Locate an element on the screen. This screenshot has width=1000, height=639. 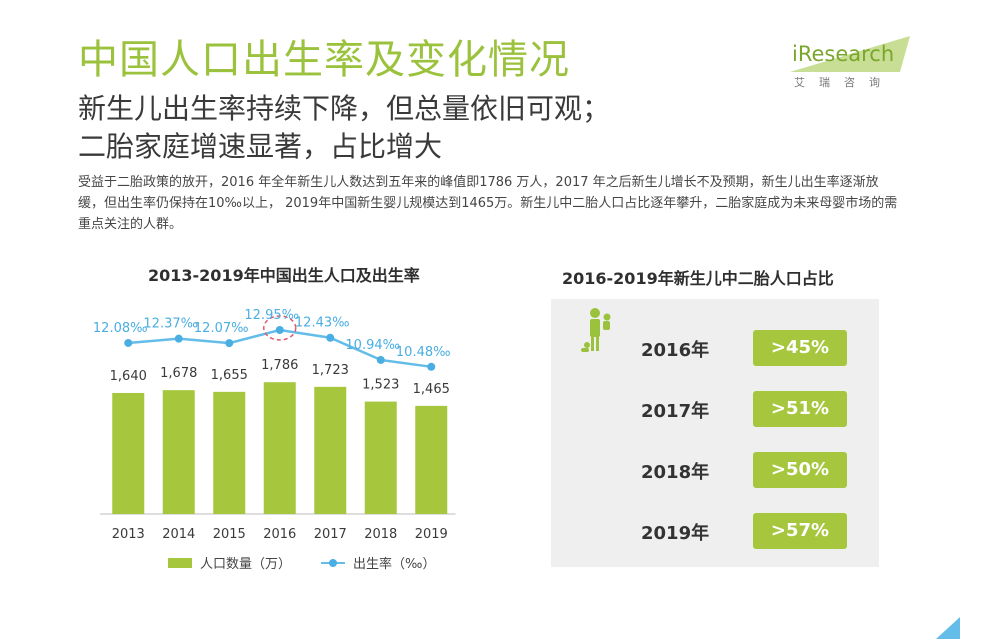
share-row-badge: >50% is located at coordinates (800, 470).